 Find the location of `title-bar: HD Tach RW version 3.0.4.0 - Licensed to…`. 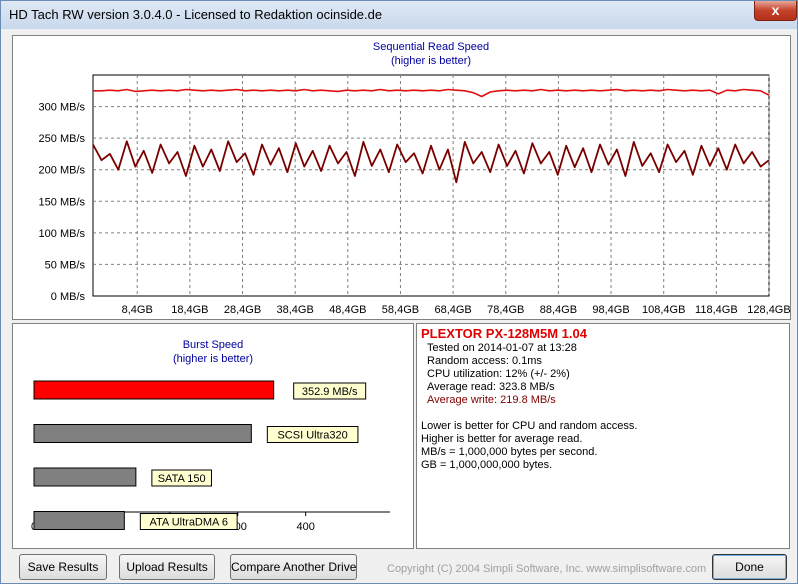

title-bar: HD Tach RW version 3.0.4.0 - Licensed to… is located at coordinates (399, 15).